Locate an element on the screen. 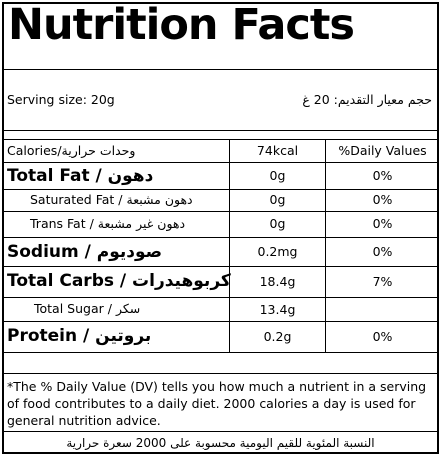 The image size is (443, 458). row-name-en: Total Carbs / is located at coordinates (67, 281).